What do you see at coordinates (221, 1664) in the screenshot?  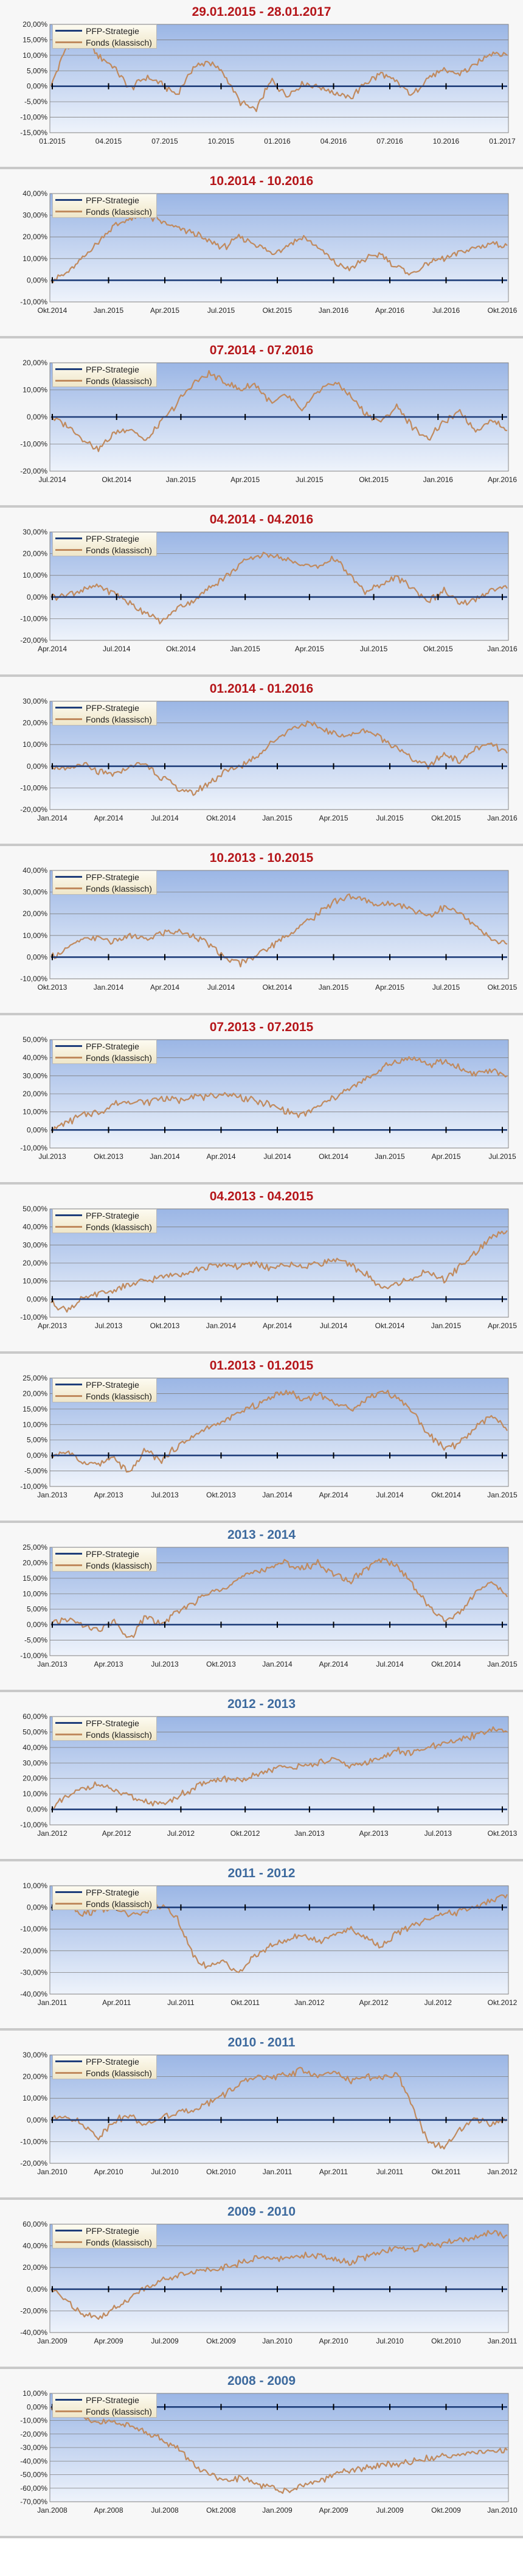 I see `x-tick-label: Okt.2013` at bounding box center [221, 1664].